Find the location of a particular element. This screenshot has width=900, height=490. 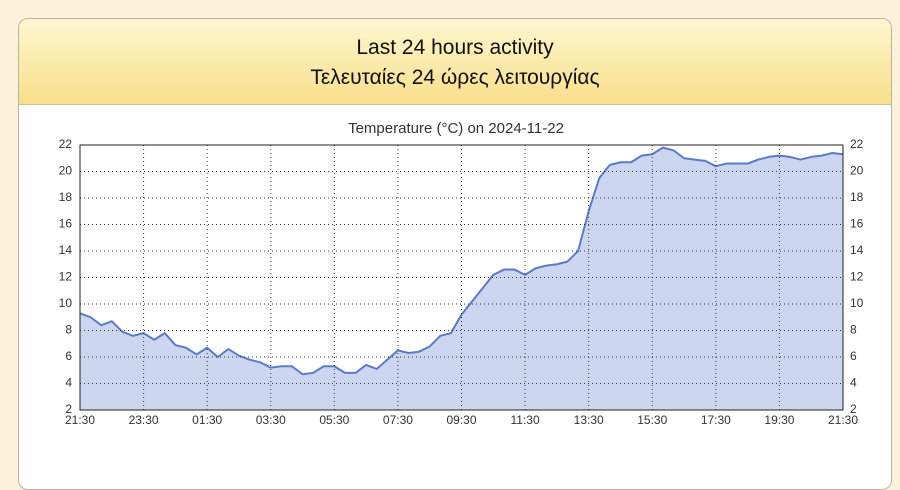

x-tick-label: 05:30 is located at coordinates (334, 420).